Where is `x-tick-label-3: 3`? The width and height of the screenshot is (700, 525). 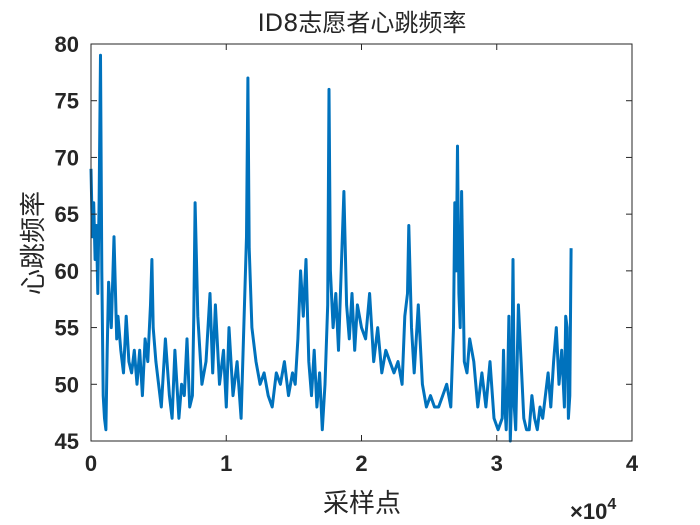
x-tick-label-3: 3 is located at coordinates (497, 463).